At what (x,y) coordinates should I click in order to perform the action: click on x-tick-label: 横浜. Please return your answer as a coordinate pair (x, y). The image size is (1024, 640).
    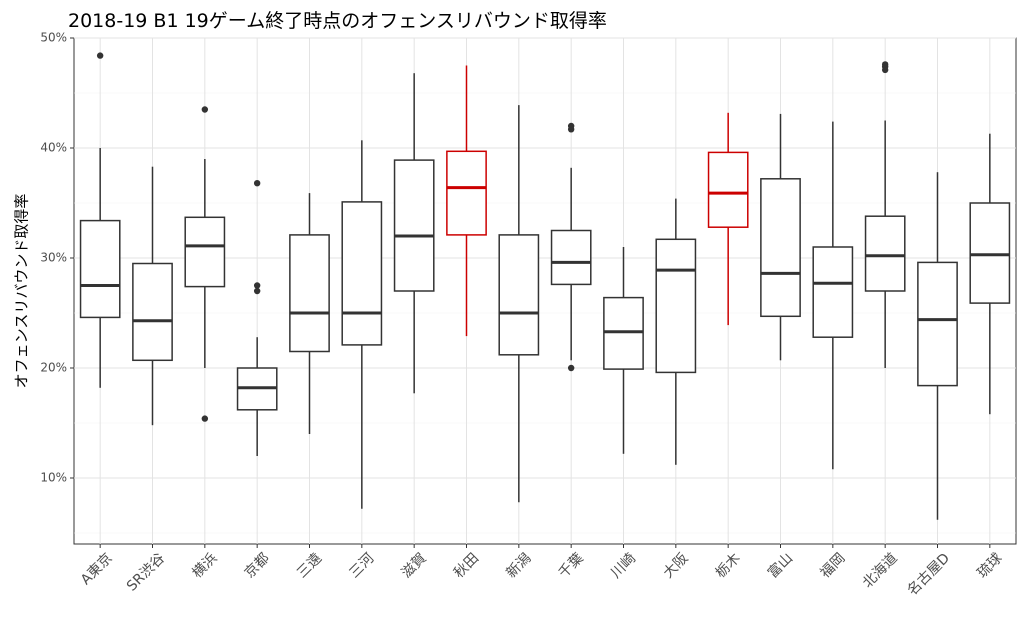
    Looking at the image, I should click on (204, 565).